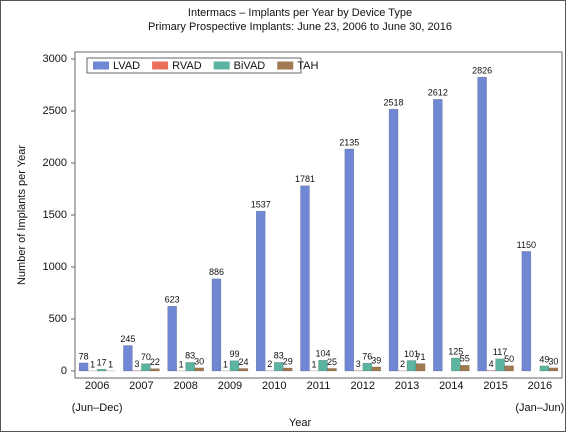  I want to click on x-tick-label: 2007, so click(141, 386).